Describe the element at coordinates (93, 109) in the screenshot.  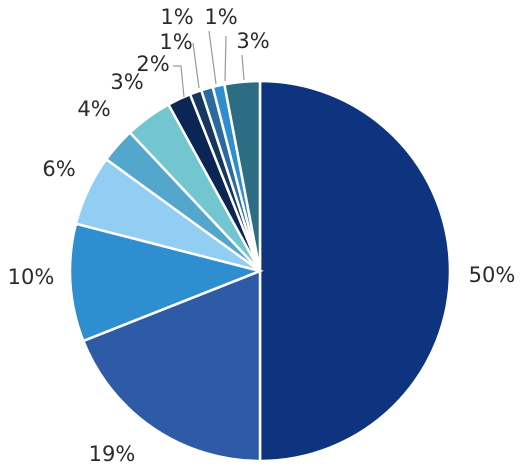
I see `slice-label-6: 4%` at that location.